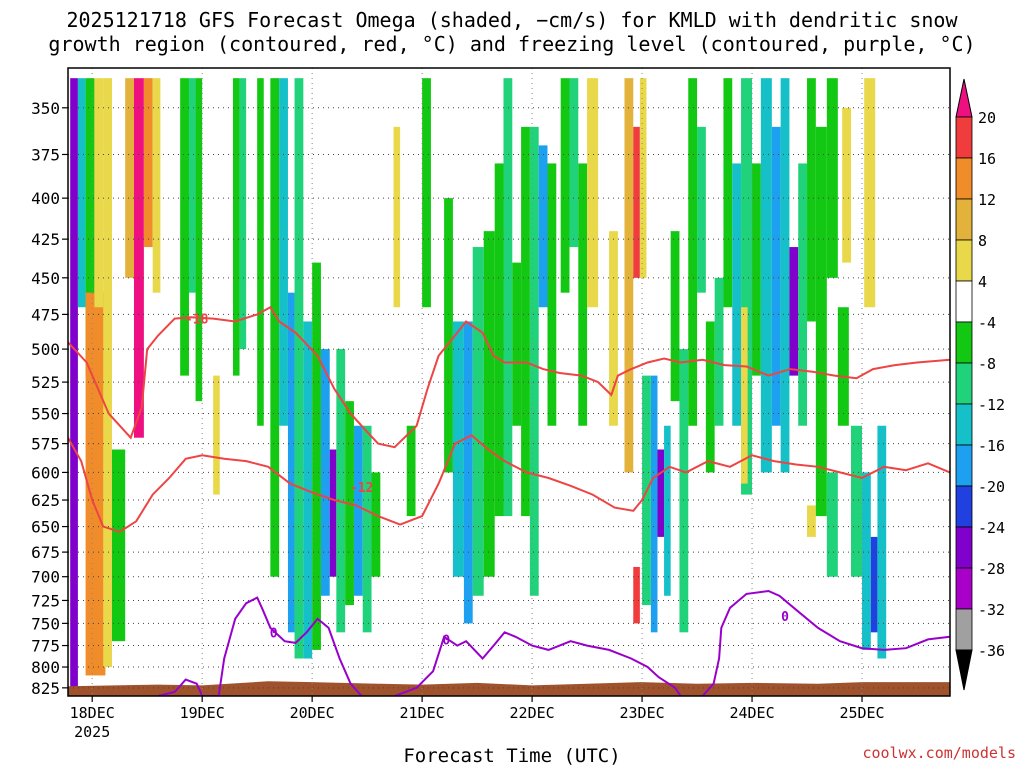 Image resolution: width=1024 pixels, height=768 pixels. What do you see at coordinates (512, 756) in the screenshot?
I see `x-axis-label: Forecast Time (UTC)` at bounding box center [512, 756].